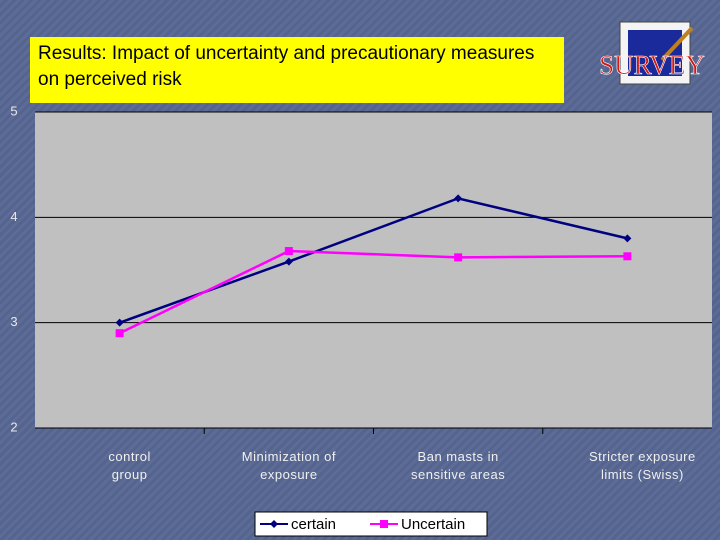  Describe the element at coordinates (129, 465) in the screenshot. I see `x-tick-label: control group` at that location.